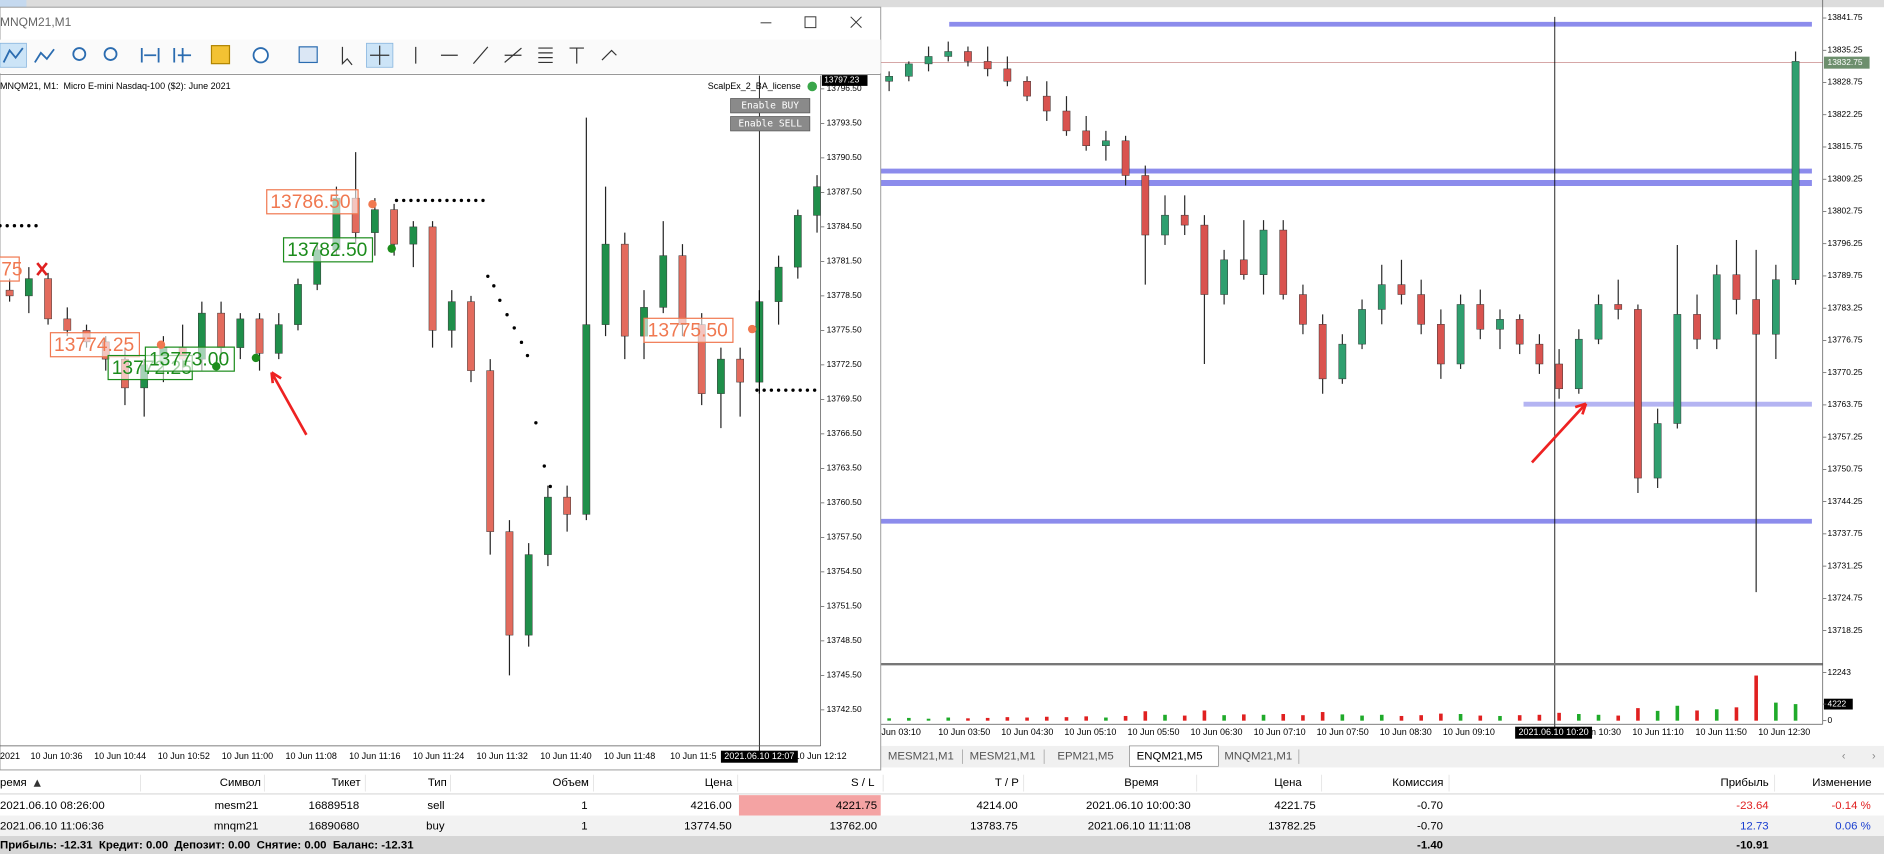  Describe the element at coordinates (844, 192) in the screenshot. I see `y-tick-label: 13787.50` at that location.